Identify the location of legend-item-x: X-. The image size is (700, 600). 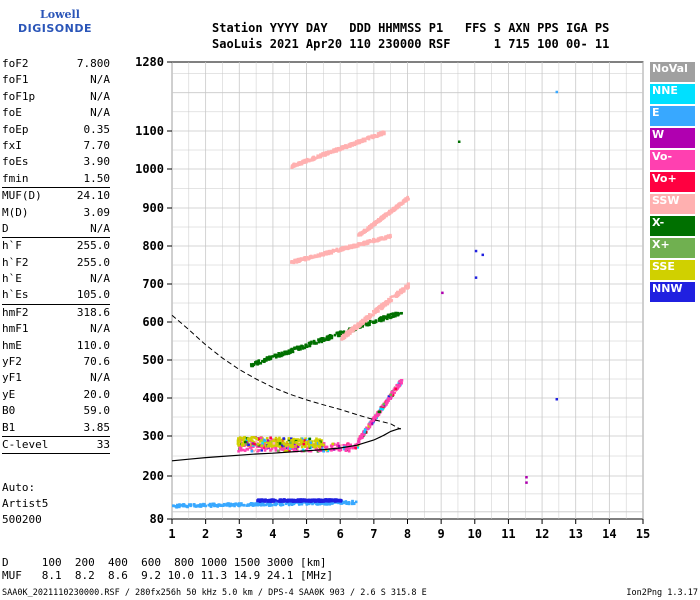
(672, 226).